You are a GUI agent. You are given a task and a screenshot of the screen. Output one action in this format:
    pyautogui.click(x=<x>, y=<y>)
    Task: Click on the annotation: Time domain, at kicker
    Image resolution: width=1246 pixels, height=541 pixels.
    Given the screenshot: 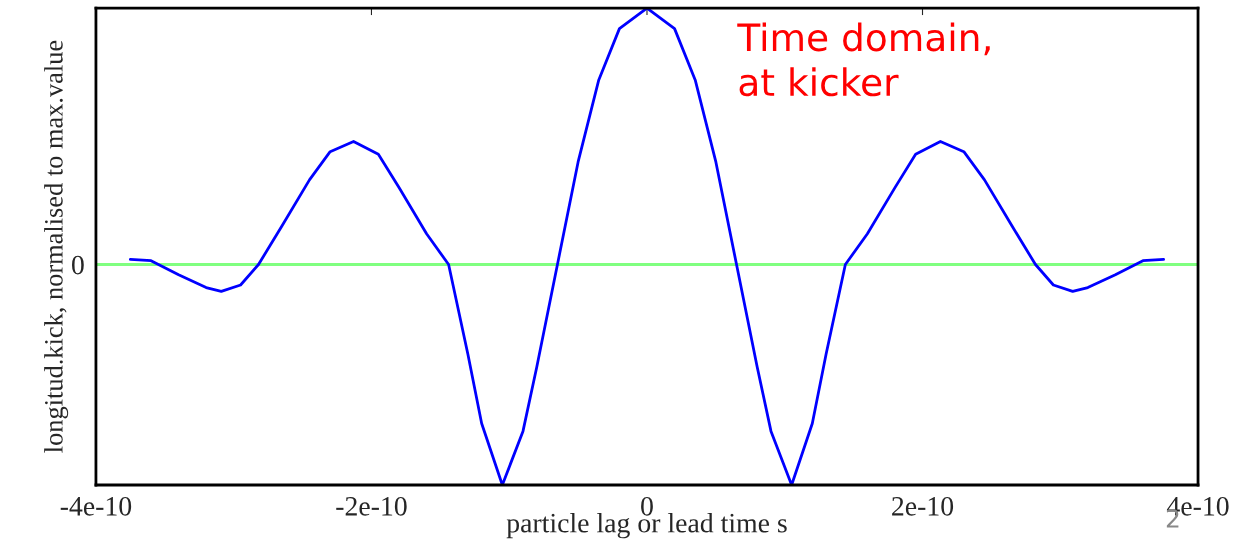 What is the action you would take?
    pyautogui.click(x=863, y=59)
    